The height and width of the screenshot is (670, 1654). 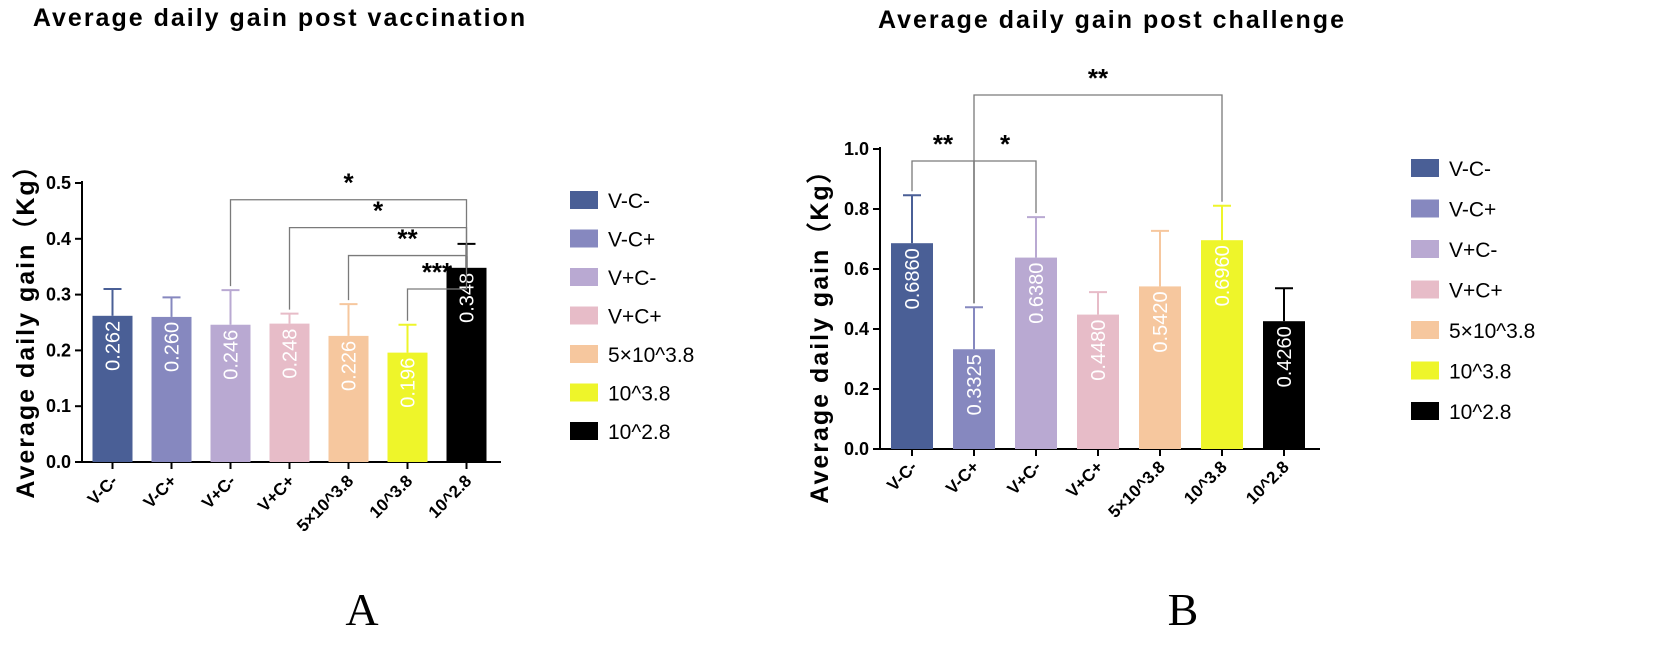 What do you see at coordinates (350, 366) in the screenshot?
I see `panel-a-value-label-5-10-3-8: 0.226` at bounding box center [350, 366].